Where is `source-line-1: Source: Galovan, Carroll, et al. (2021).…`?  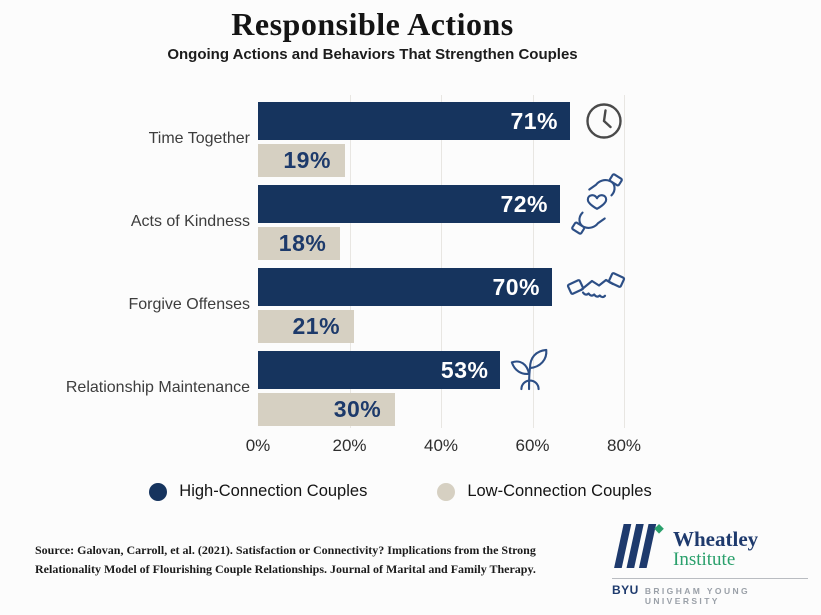
source-line-1: Source: Galovan, Carroll, et al. (2021).… is located at coordinates (285, 550).